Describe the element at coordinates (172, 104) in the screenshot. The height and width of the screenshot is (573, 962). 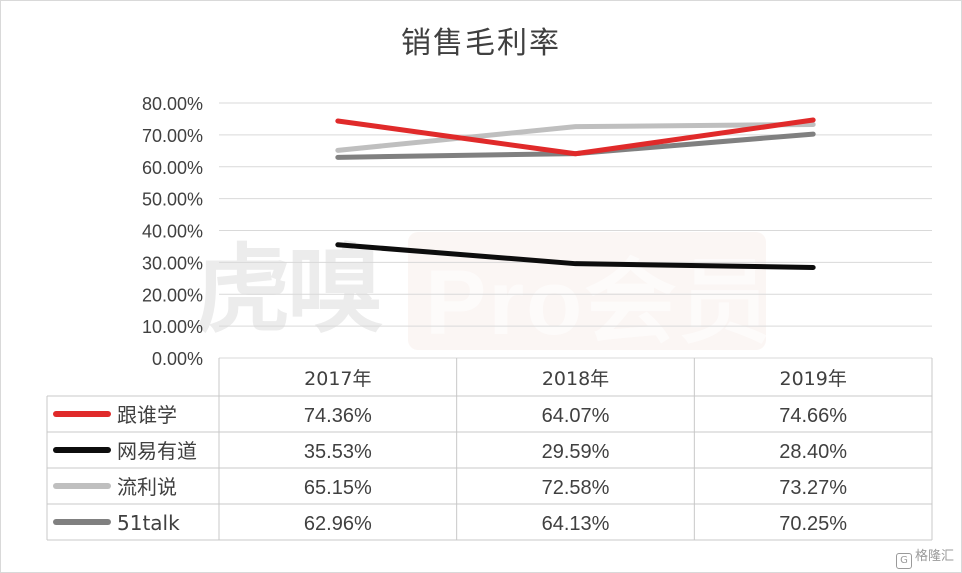
I see `y-tick-label: 80.00%` at that location.